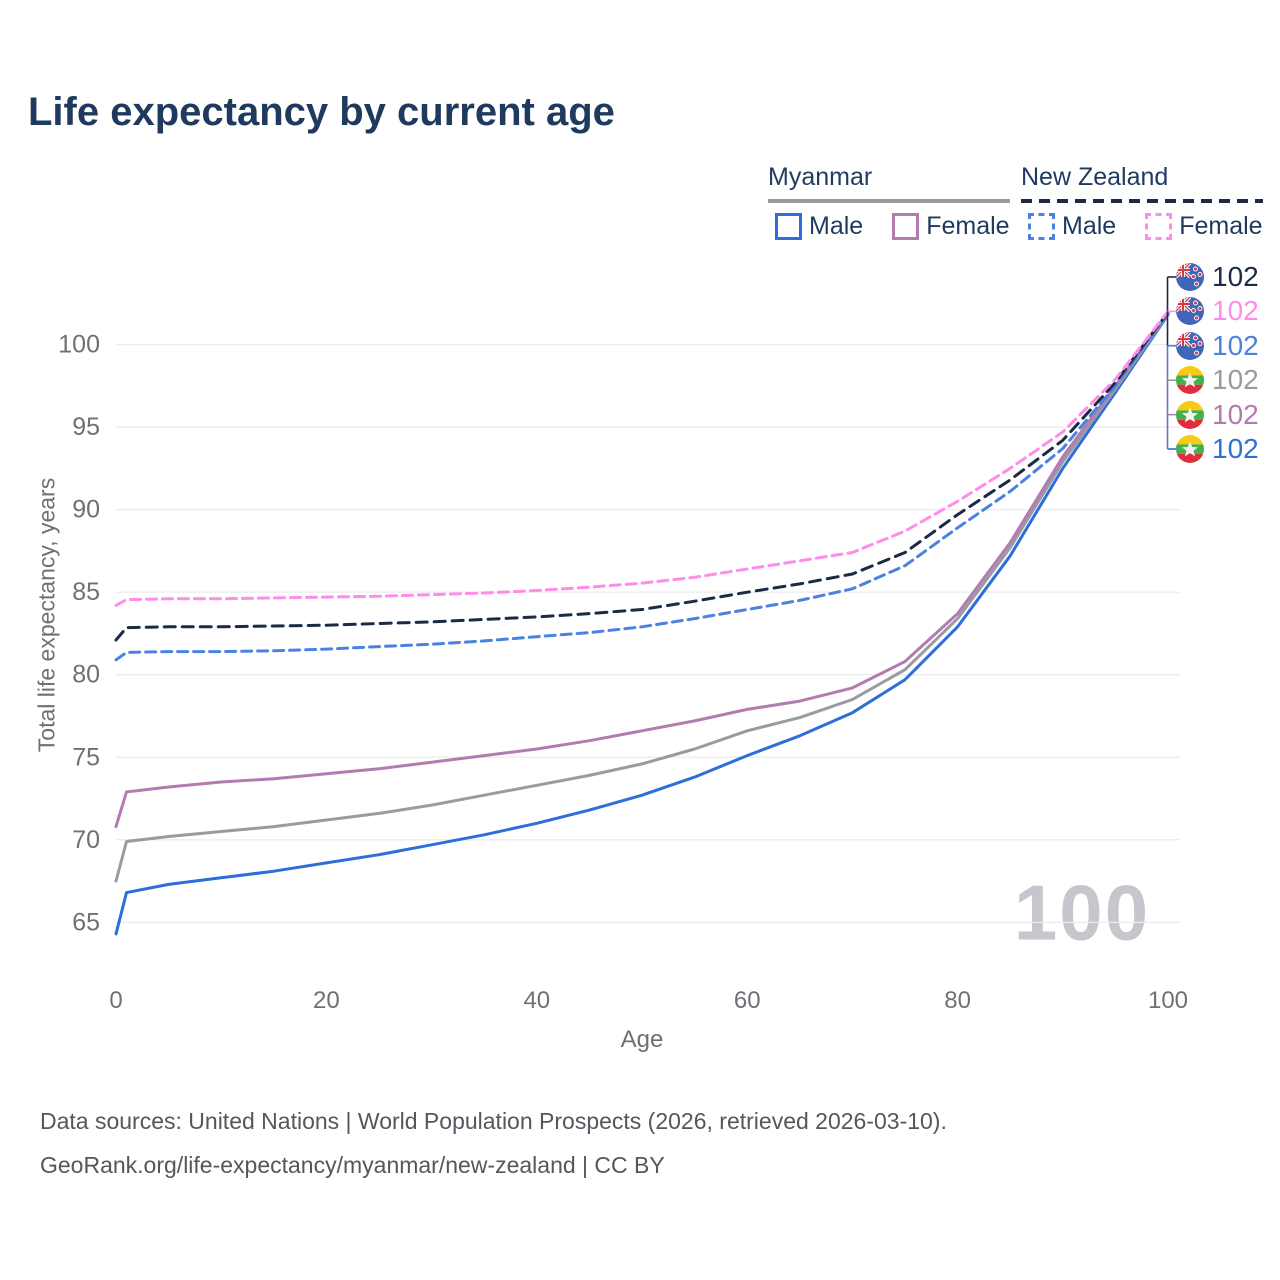  What do you see at coordinates (536, 1000) in the screenshot?
I see `svg-text: 40` at bounding box center [536, 1000].